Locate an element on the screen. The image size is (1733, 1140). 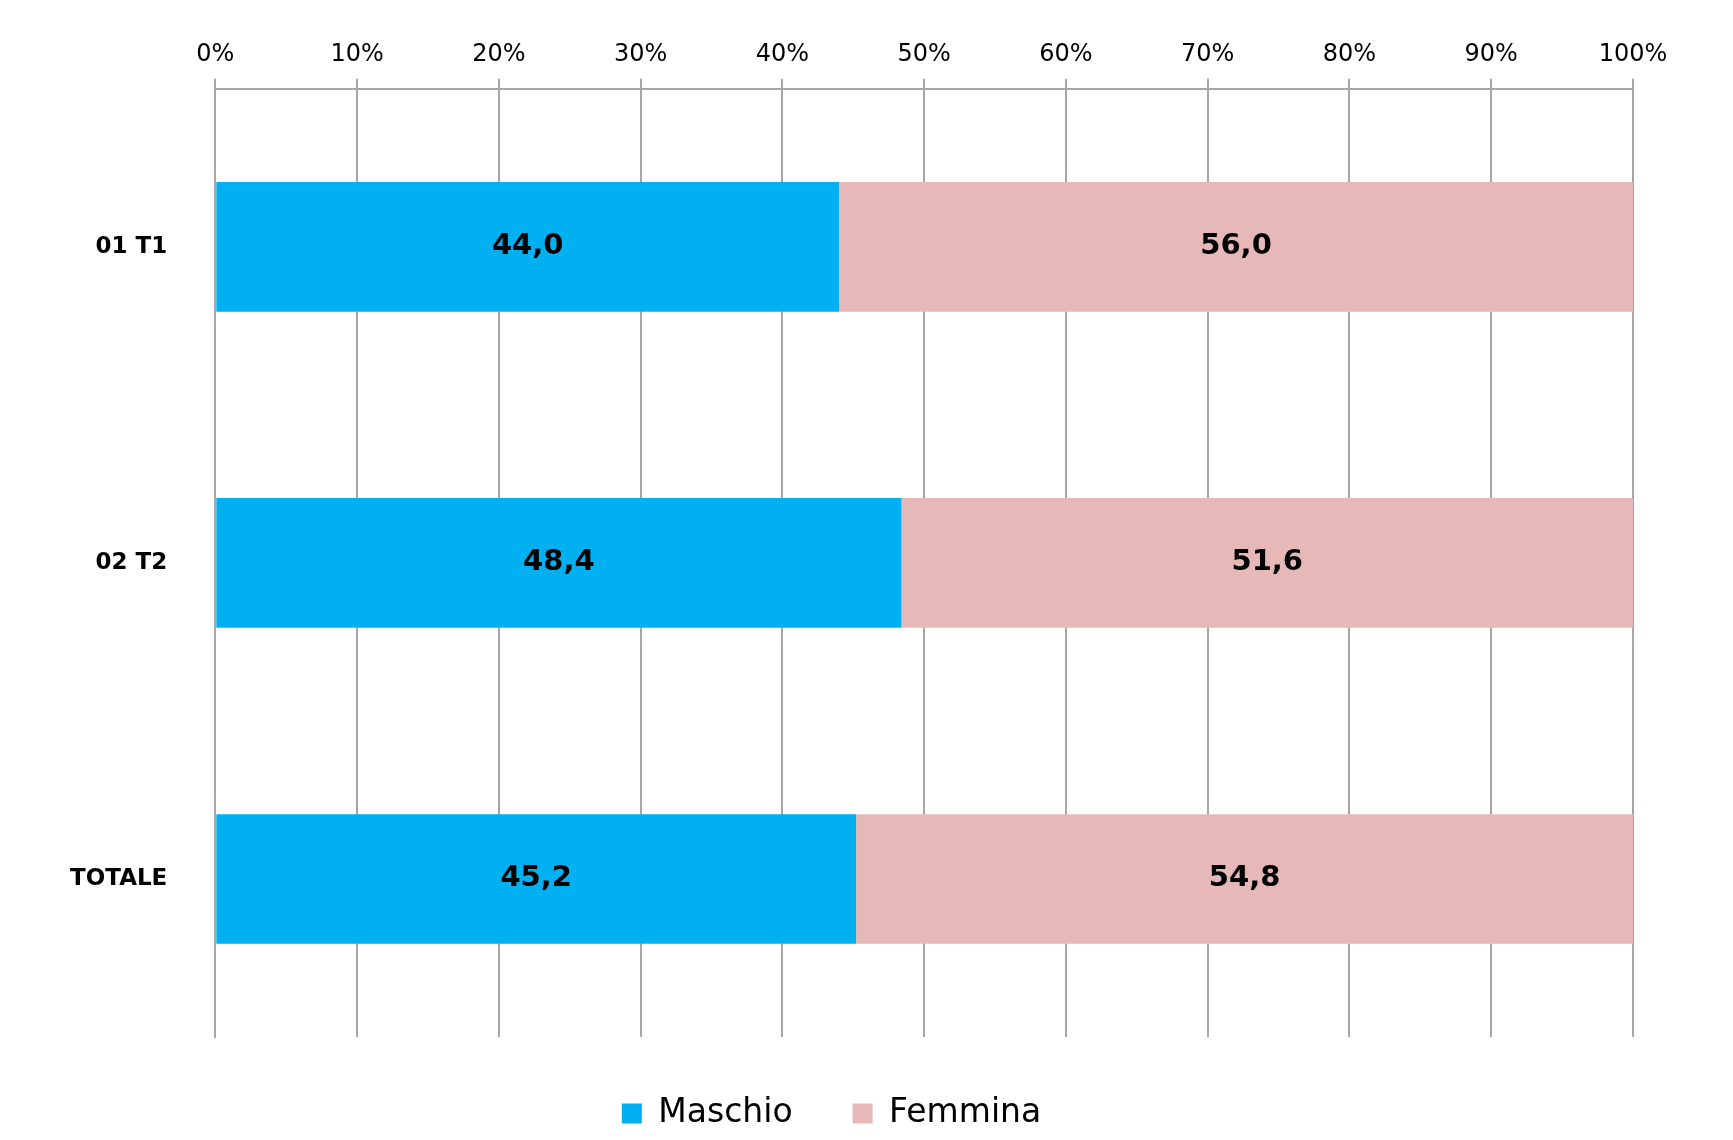
x-tick-label: 30% is located at coordinates (640, 52).